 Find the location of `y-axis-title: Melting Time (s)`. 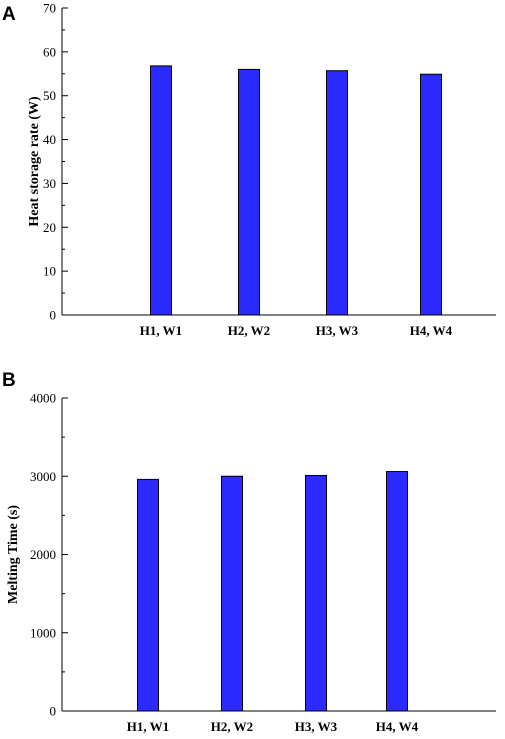

y-axis-title: Melting Time (s) is located at coordinates (13, 554).